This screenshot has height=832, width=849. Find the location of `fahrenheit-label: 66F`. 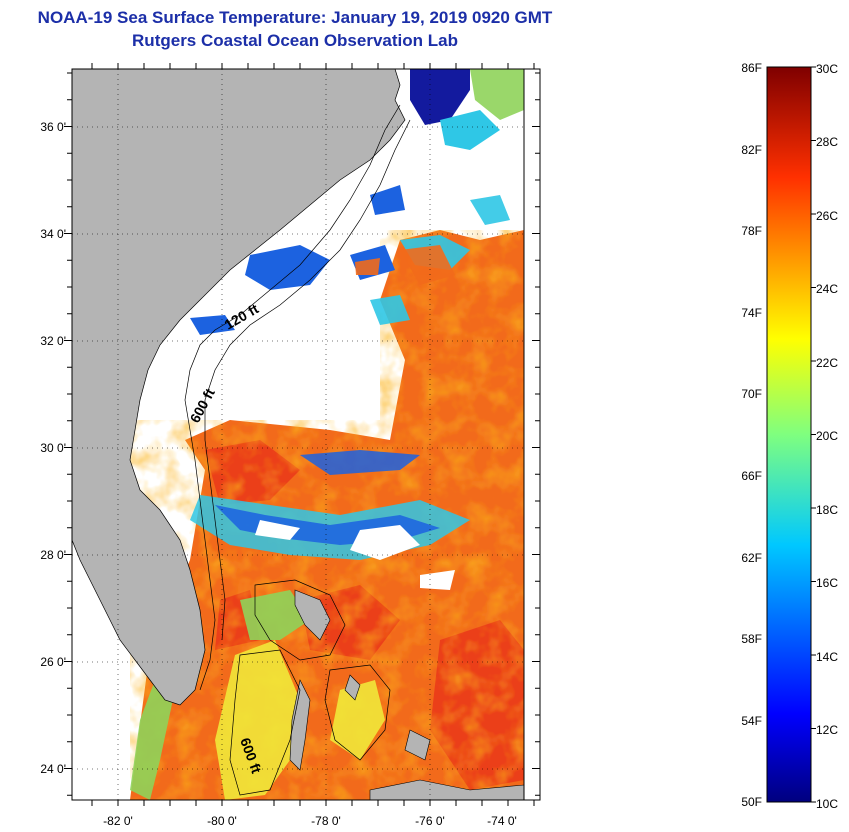

fahrenheit-label: 66F is located at coordinates (751, 476).